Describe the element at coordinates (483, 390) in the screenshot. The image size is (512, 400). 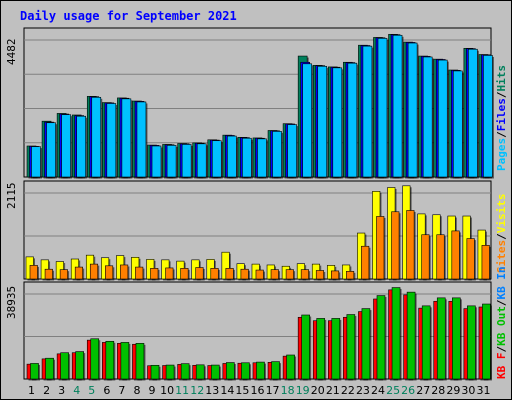
I see `x-tick-label-day-31: 31` at that location.